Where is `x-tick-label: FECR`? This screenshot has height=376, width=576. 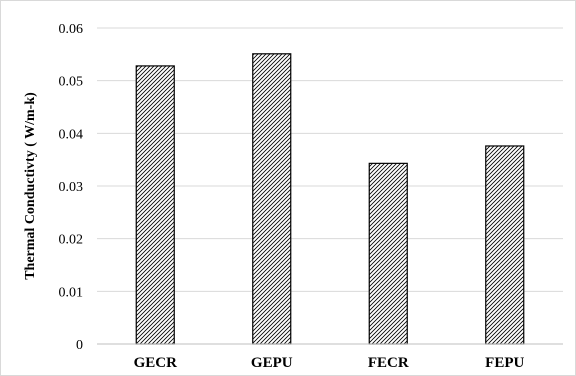
x-tick-label: FECR is located at coordinates (388, 363).